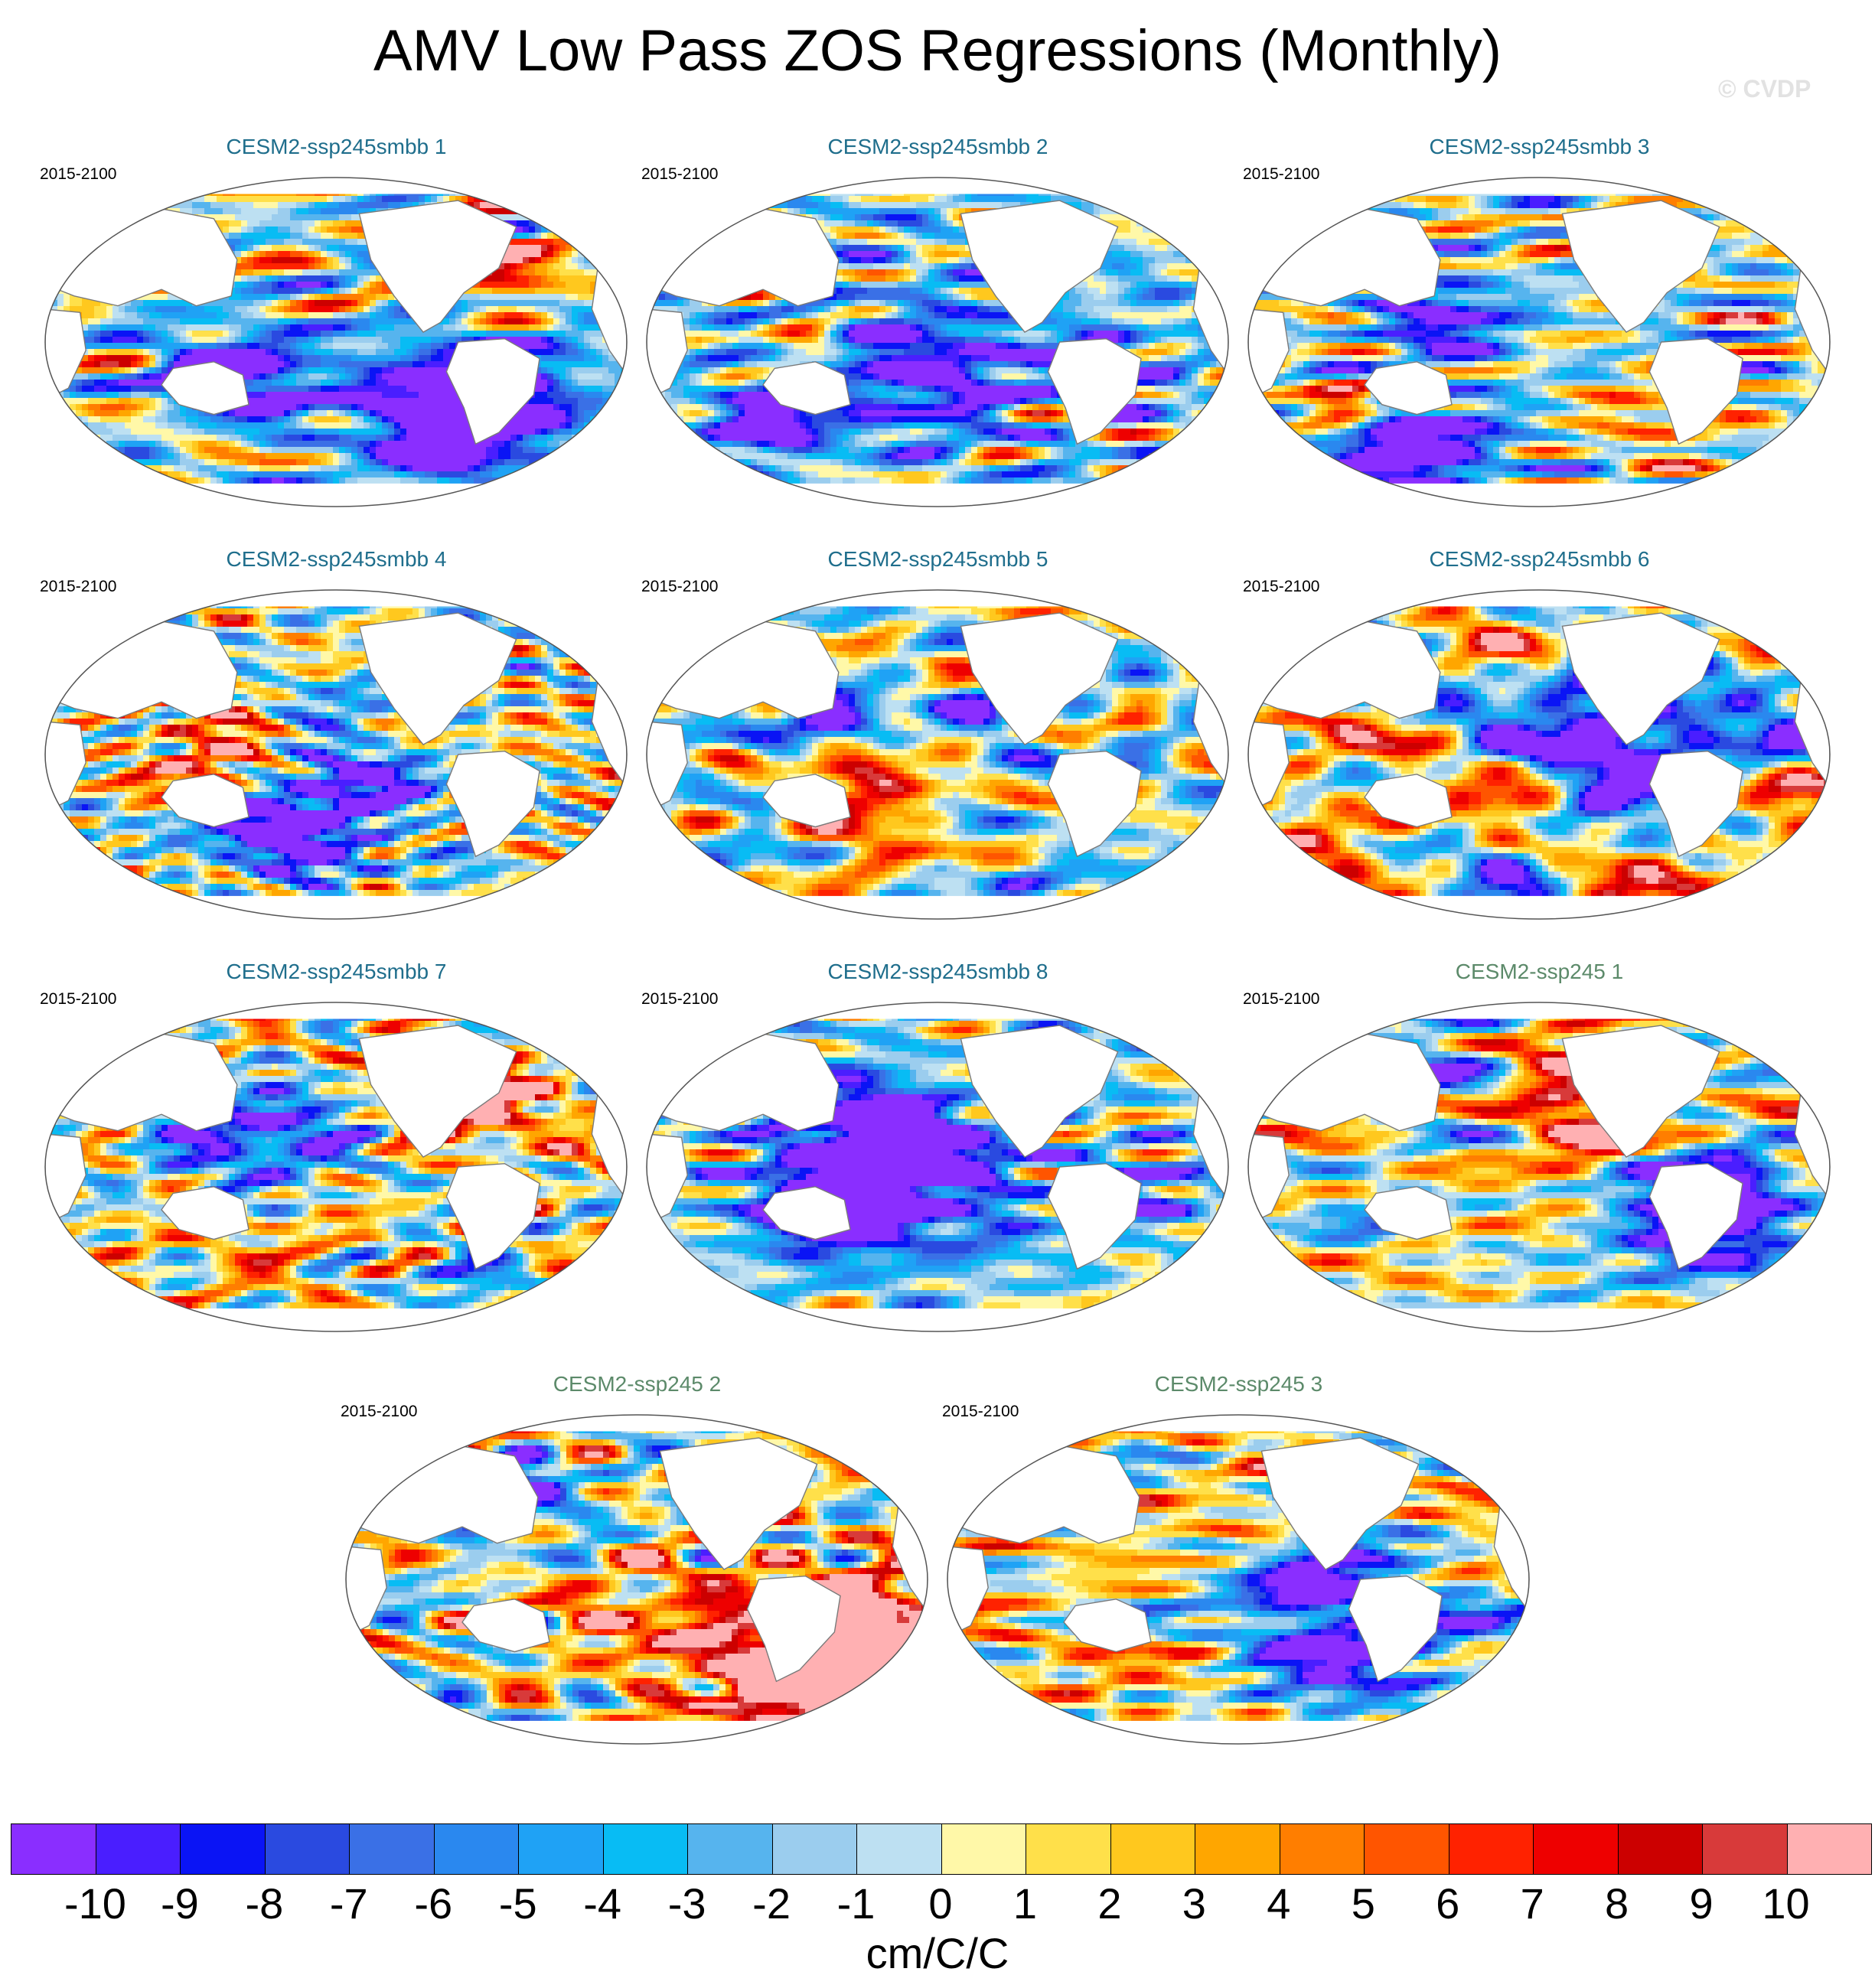  I want to click on panel-title: CESM2-ssp245smbb 6, so click(1539, 559).